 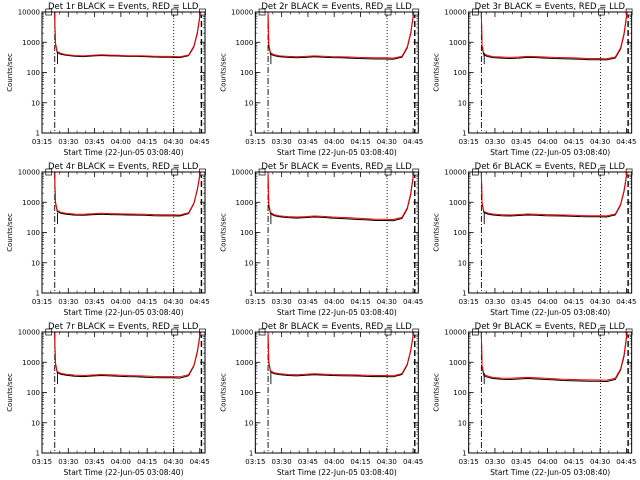 I want to click on chart-title: Det 8r BLACK = Events, RED = LLD, so click(x=336, y=327).